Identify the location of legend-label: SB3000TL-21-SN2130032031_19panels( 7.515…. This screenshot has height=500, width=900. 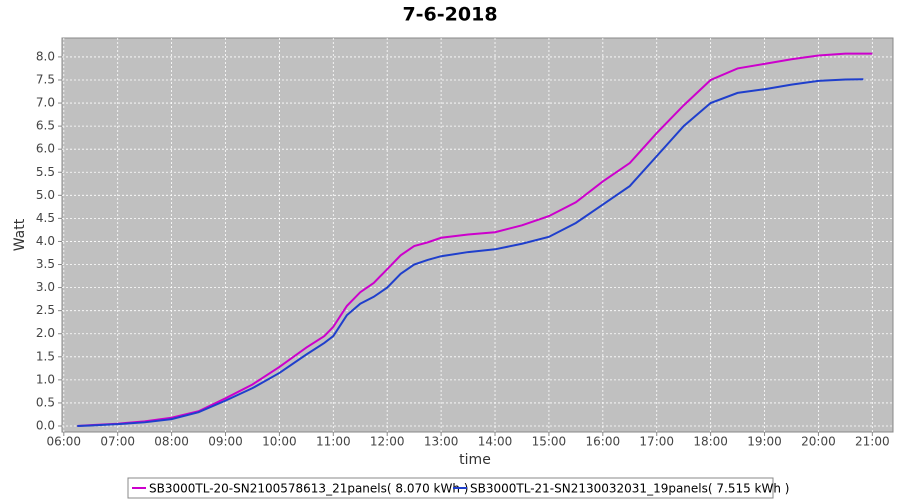
(629, 489).